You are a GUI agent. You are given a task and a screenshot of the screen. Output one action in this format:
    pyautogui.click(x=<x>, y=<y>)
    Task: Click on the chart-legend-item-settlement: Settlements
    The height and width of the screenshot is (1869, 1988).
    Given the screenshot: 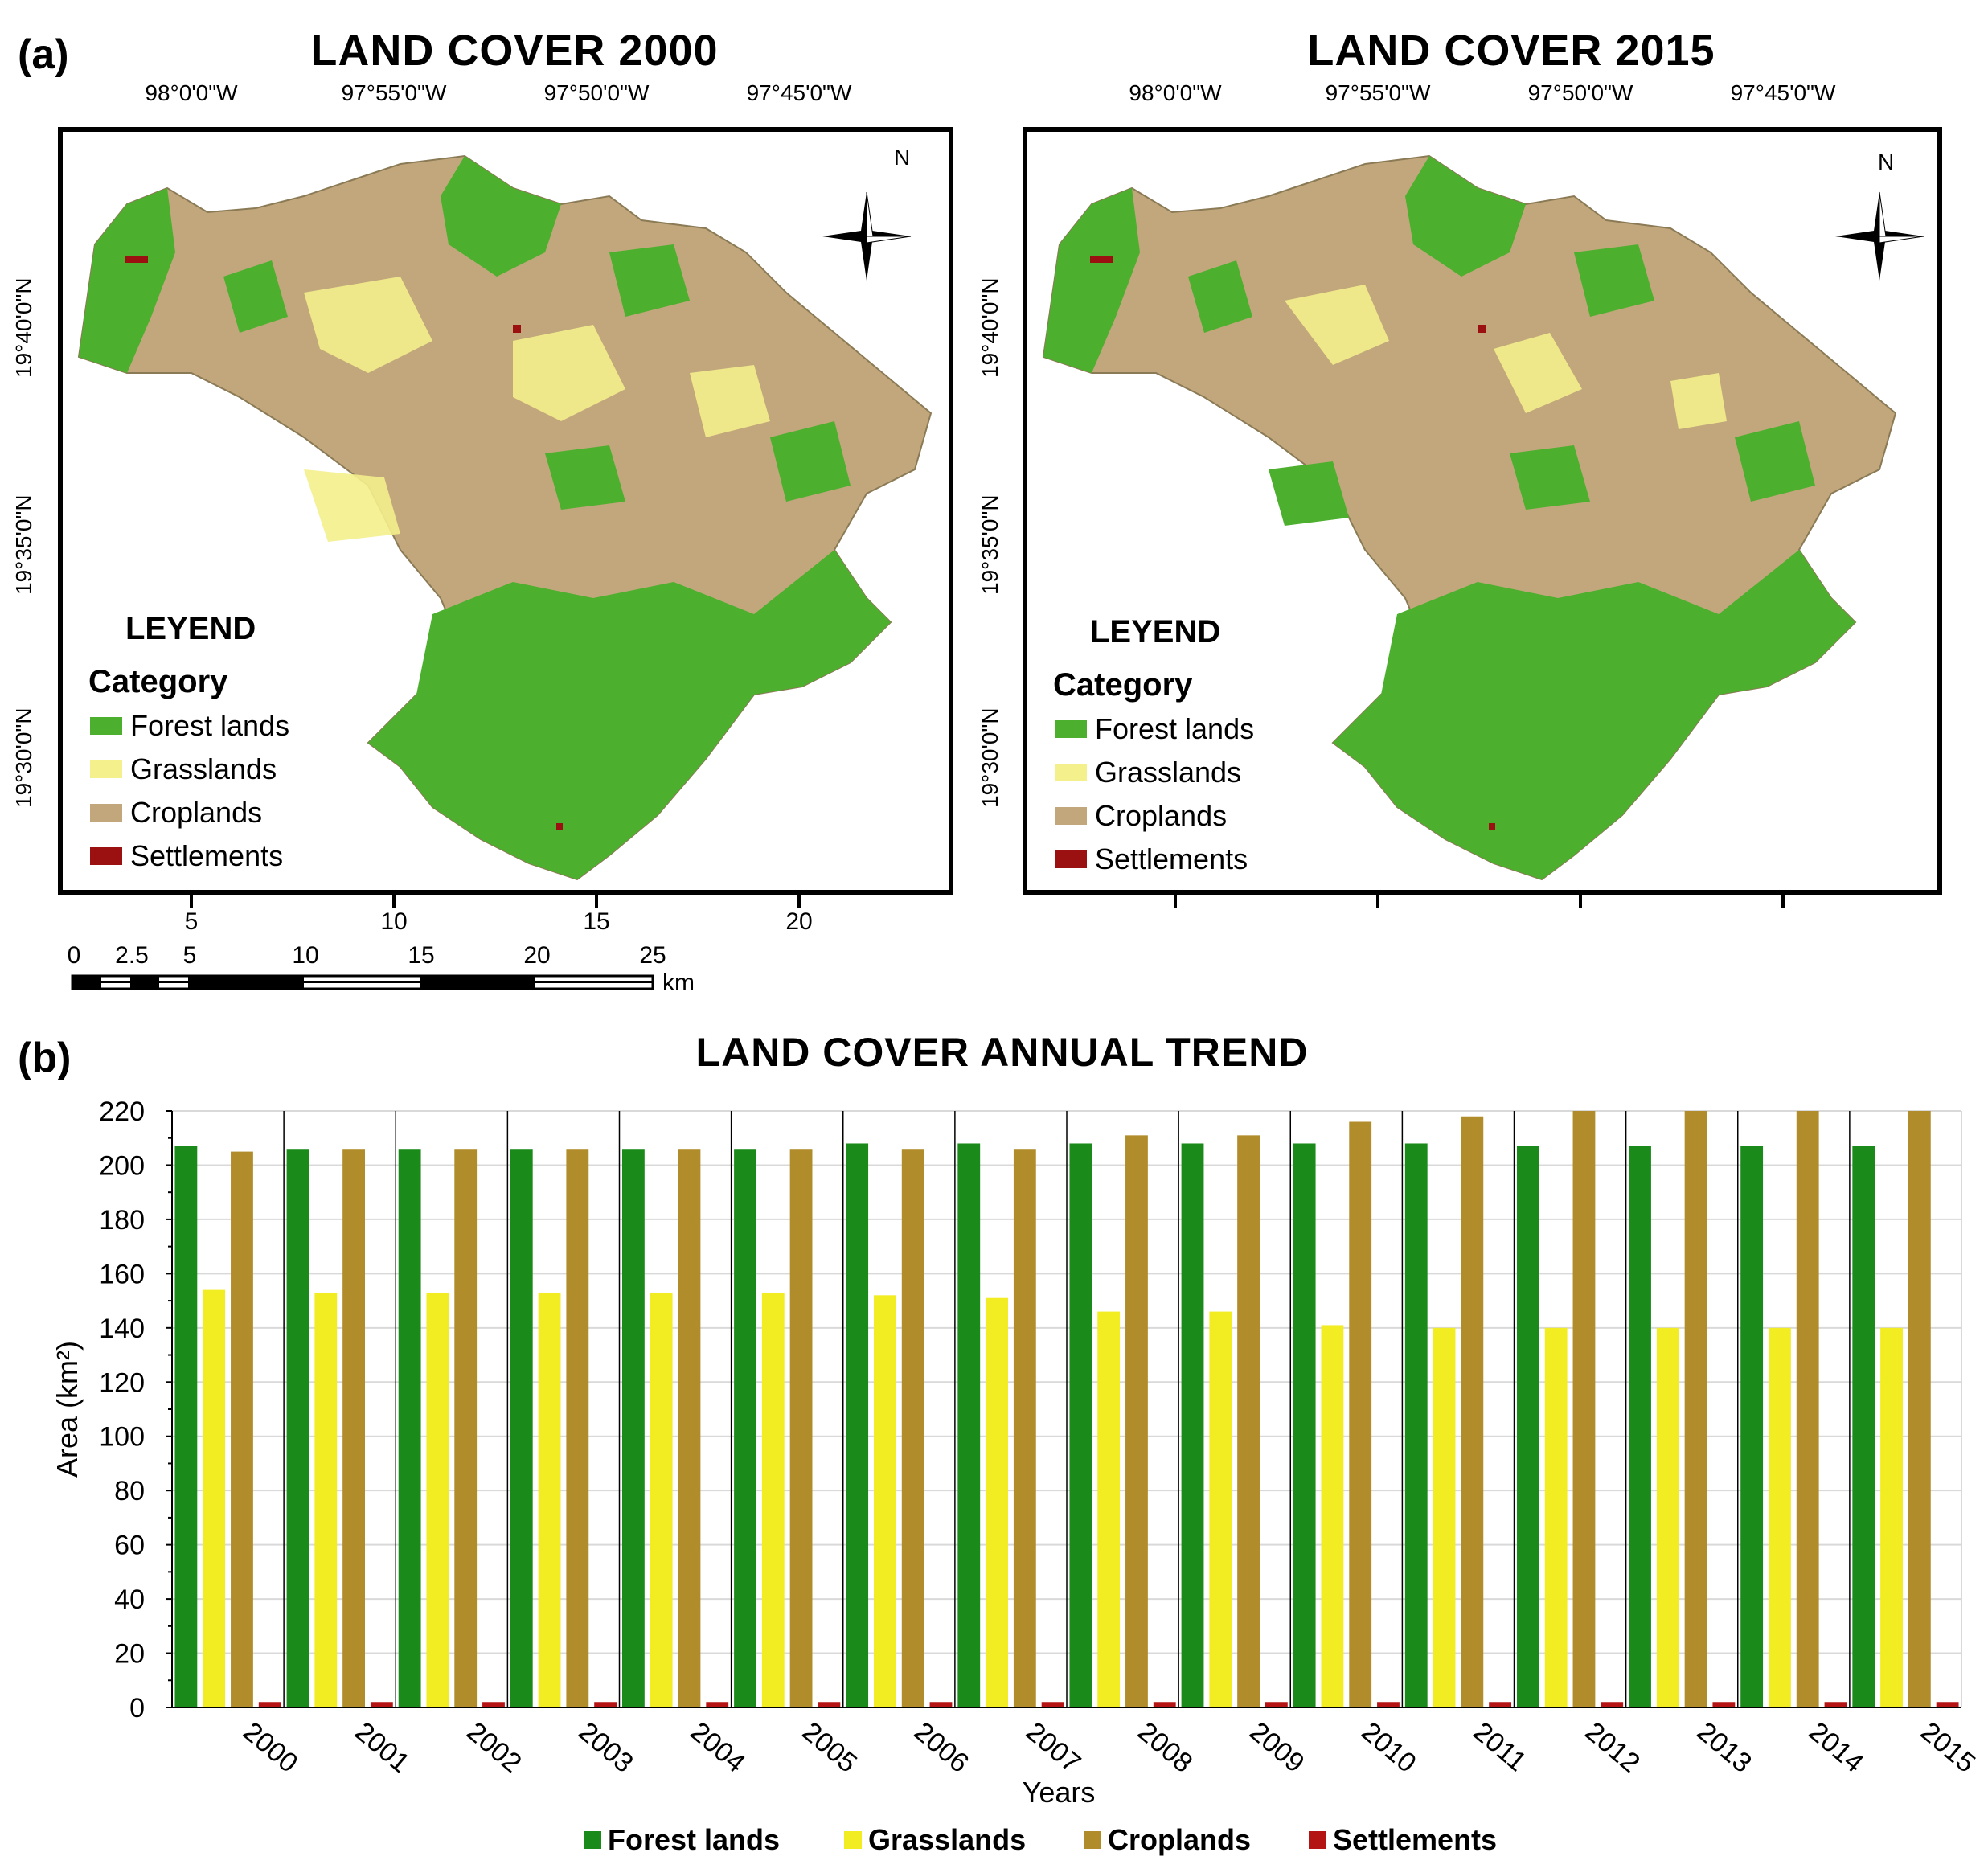 What is the action you would take?
    pyautogui.click(x=1403, y=1840)
    